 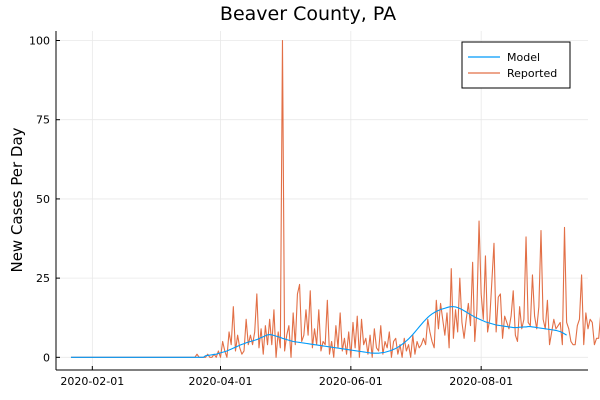 What do you see at coordinates (351, 381) in the screenshot?
I see `x-tick-label: 2020-06-01` at bounding box center [351, 381].